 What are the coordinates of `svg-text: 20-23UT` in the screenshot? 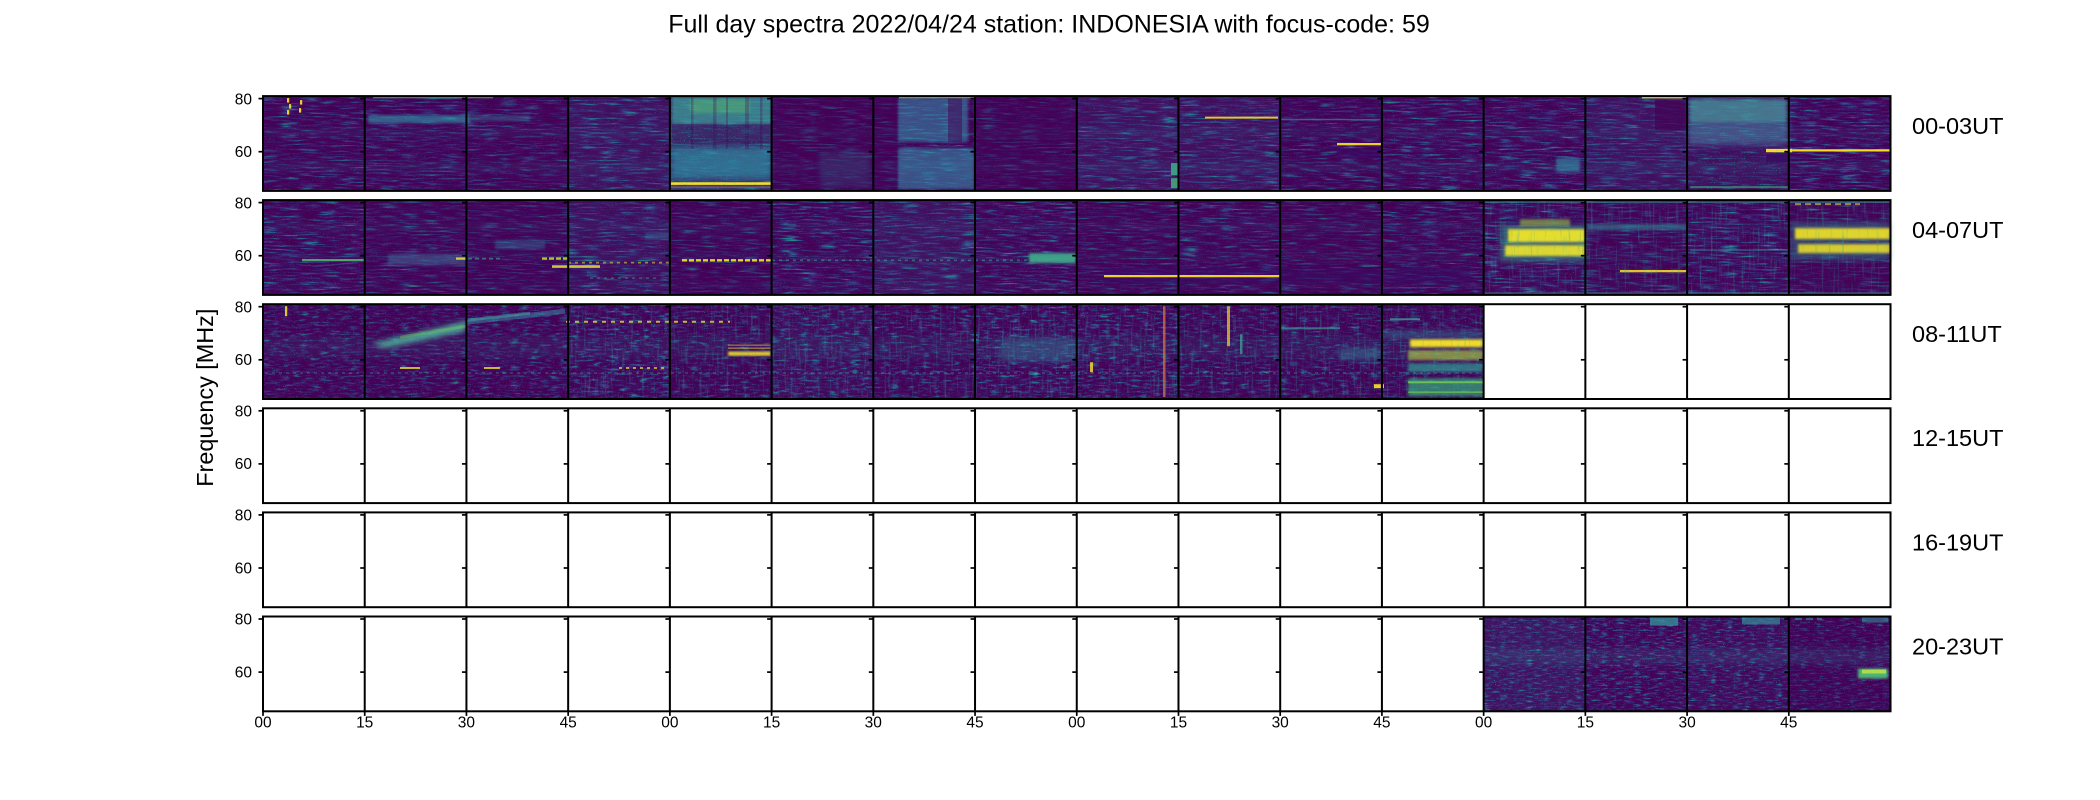 It's located at (1957, 646).